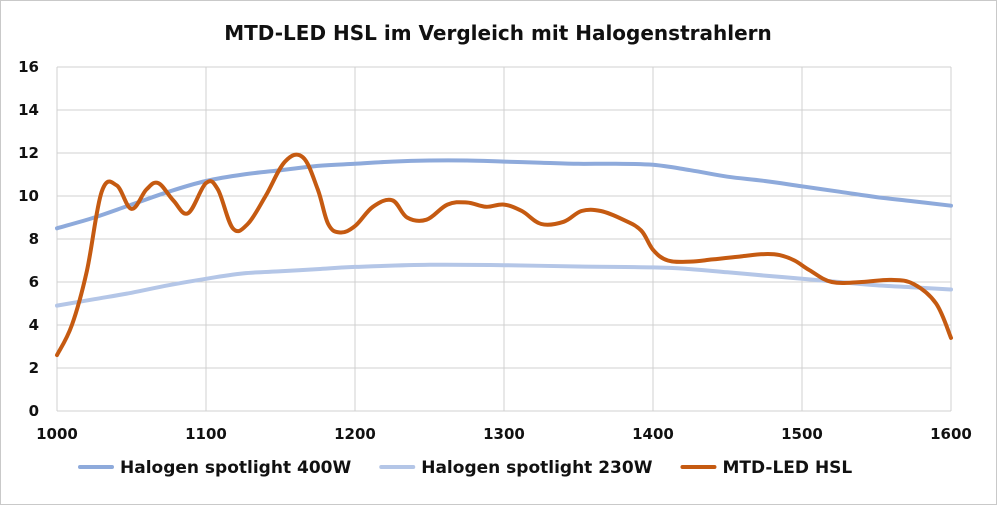 The width and height of the screenshot is (997, 505). I want to click on legend-label-halogen-spotlight-400w: Halogen spotlight 400W, so click(235, 468).